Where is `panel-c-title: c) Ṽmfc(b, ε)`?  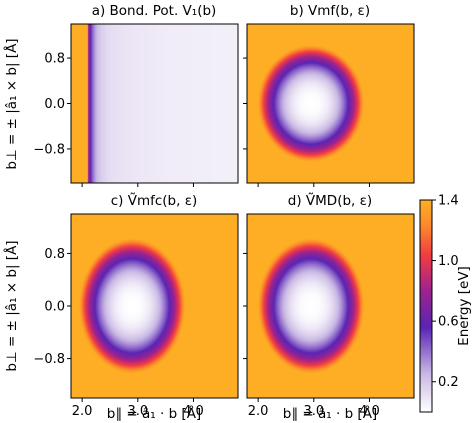
panel-c-title: c) Ṽmfc(b, ε) is located at coordinates (154, 200).